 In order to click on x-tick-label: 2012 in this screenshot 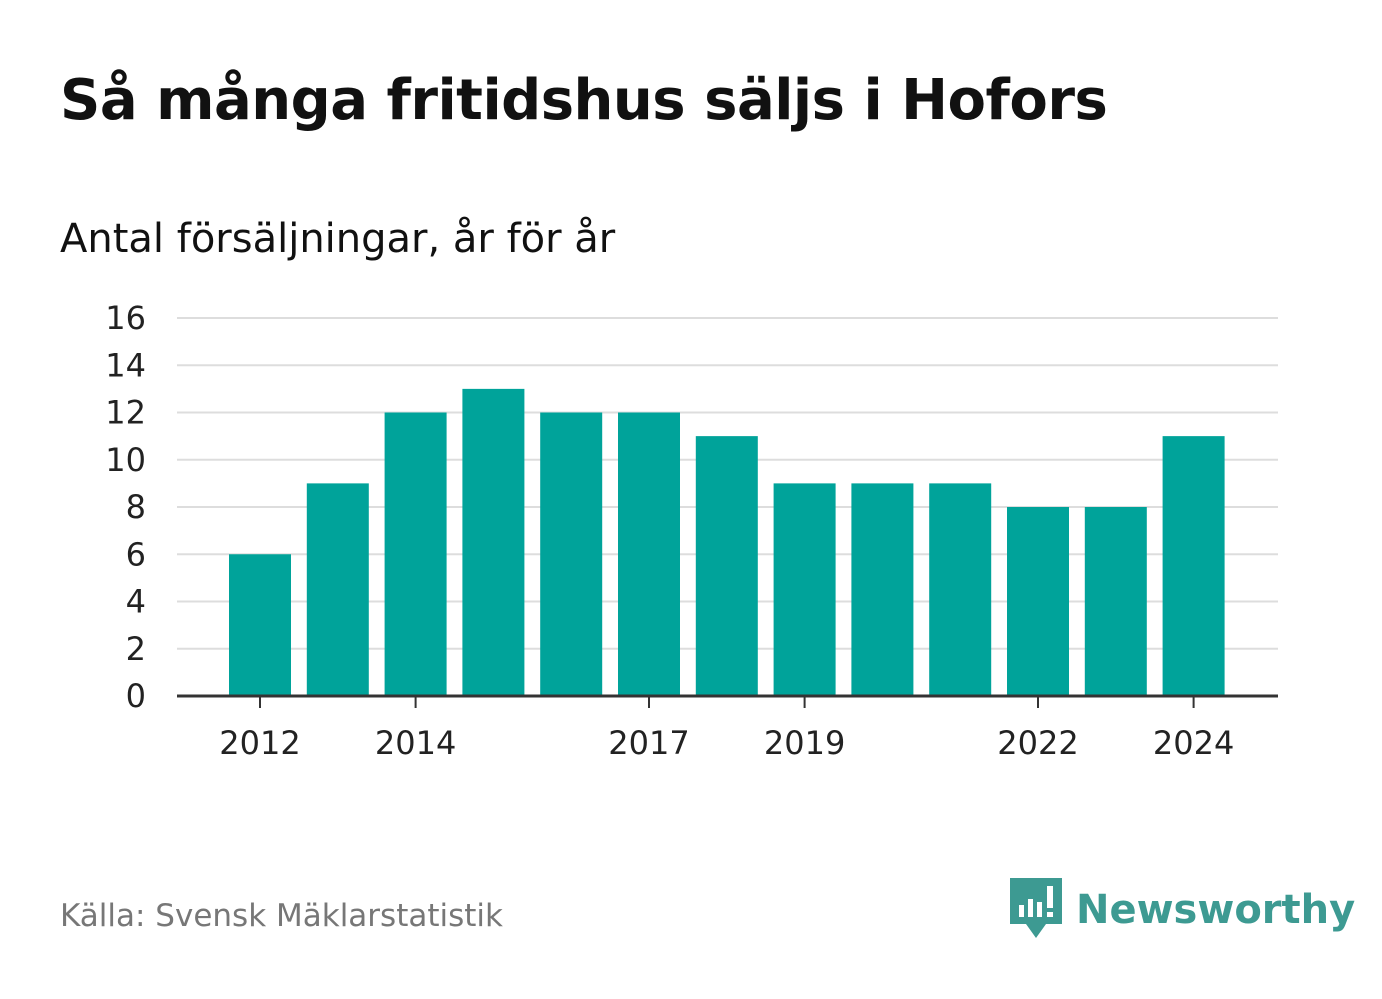, I will do `click(259, 743)`.